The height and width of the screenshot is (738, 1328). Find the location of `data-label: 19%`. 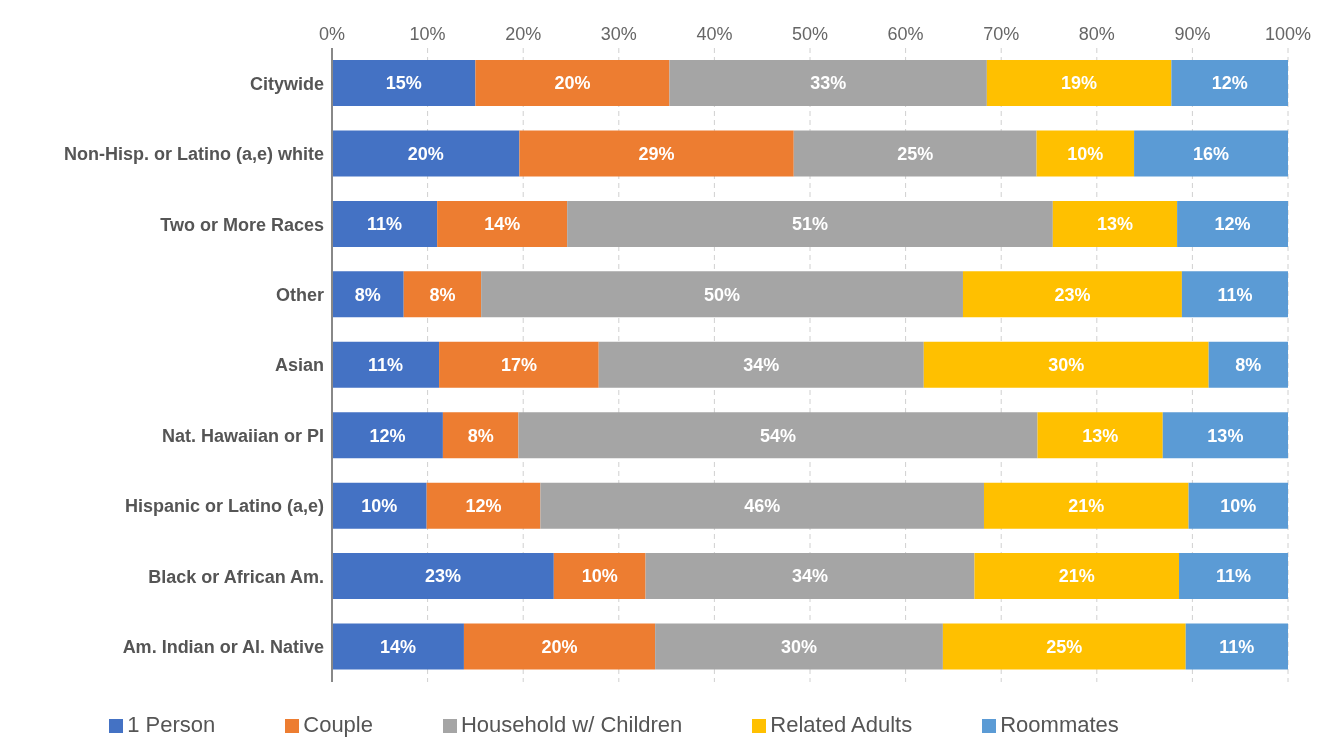

data-label: 19% is located at coordinates (1079, 83).